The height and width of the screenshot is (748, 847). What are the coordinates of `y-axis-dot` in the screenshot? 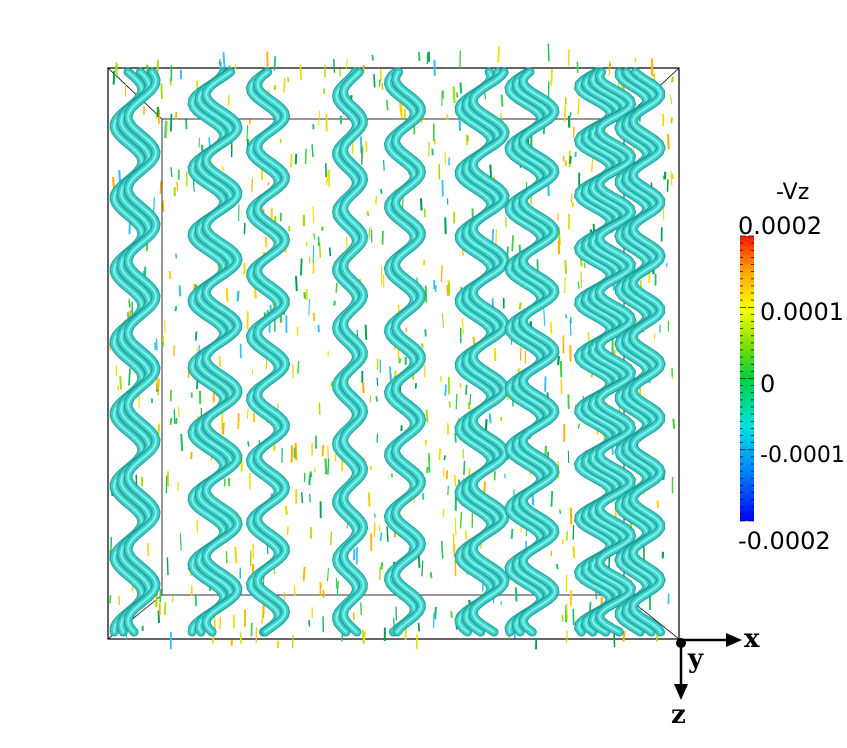 It's located at (681, 643).